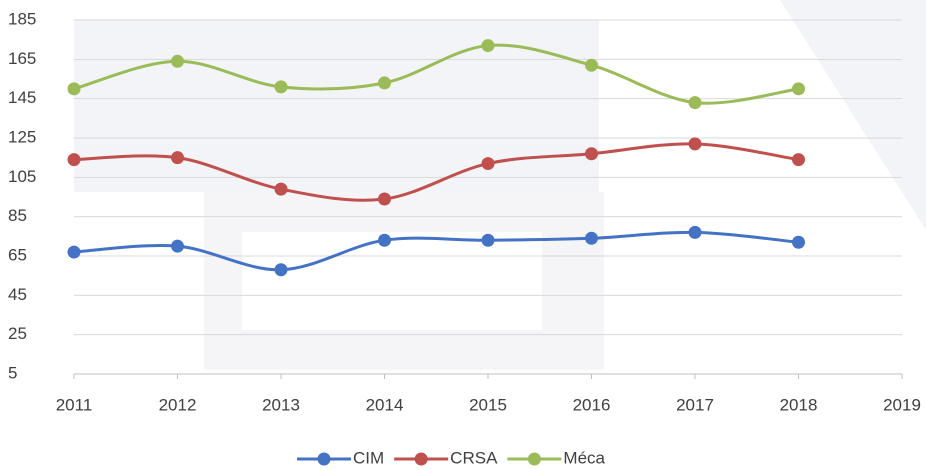 This screenshot has height=470, width=926. What do you see at coordinates (22, 136) in the screenshot?
I see `y-tick-label: 125` at bounding box center [22, 136].